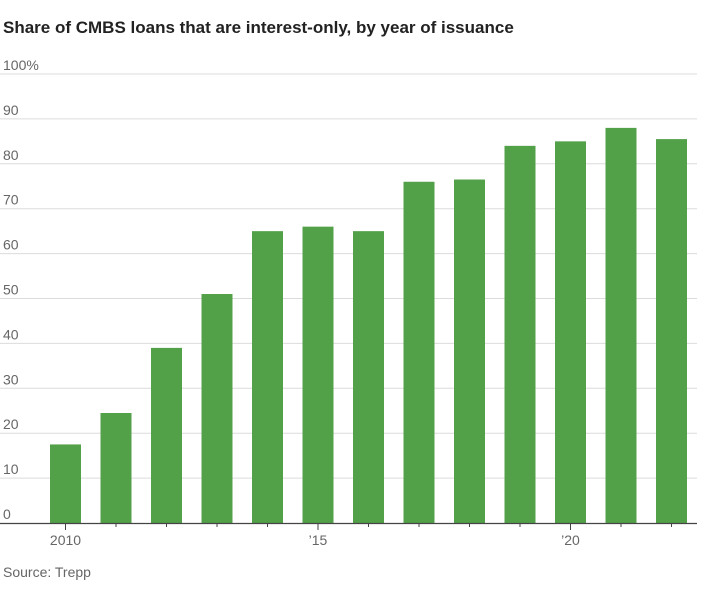  Describe the element at coordinates (47, 572) in the screenshot. I see `source-note: Source: Trepp` at that location.